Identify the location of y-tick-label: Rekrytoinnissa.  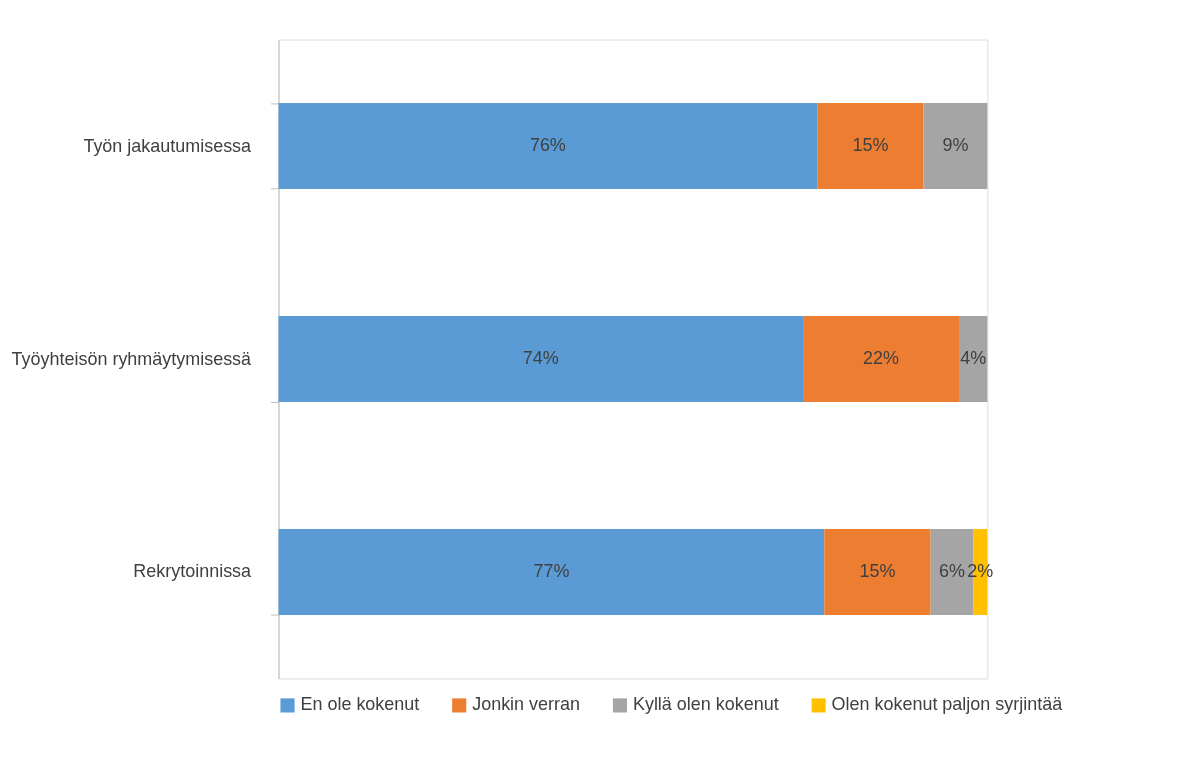
(192, 571).